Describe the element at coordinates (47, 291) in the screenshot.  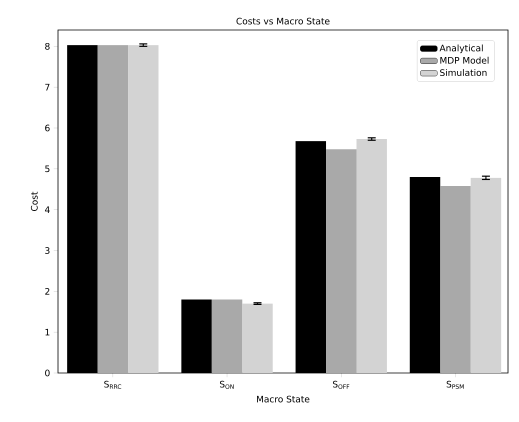
I see `y-tick-label: 2` at that location.